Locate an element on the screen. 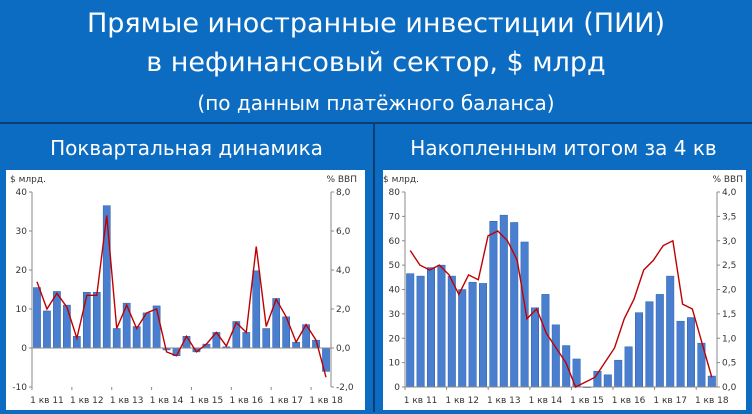 The image size is (752, 414). header-divider is located at coordinates (376, 123).